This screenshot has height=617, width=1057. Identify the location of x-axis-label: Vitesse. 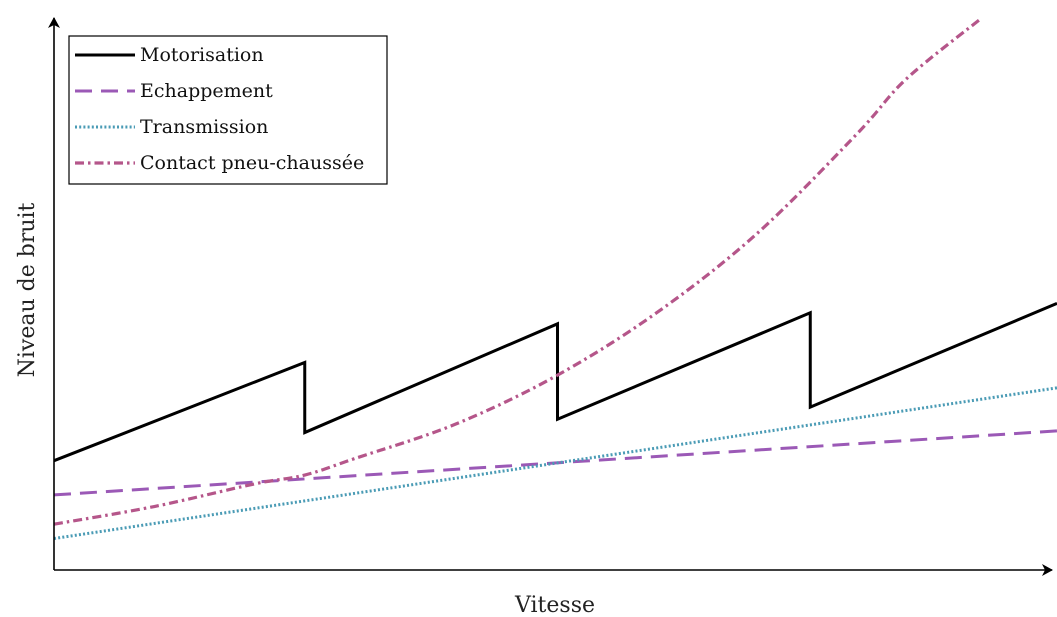
(554, 605).